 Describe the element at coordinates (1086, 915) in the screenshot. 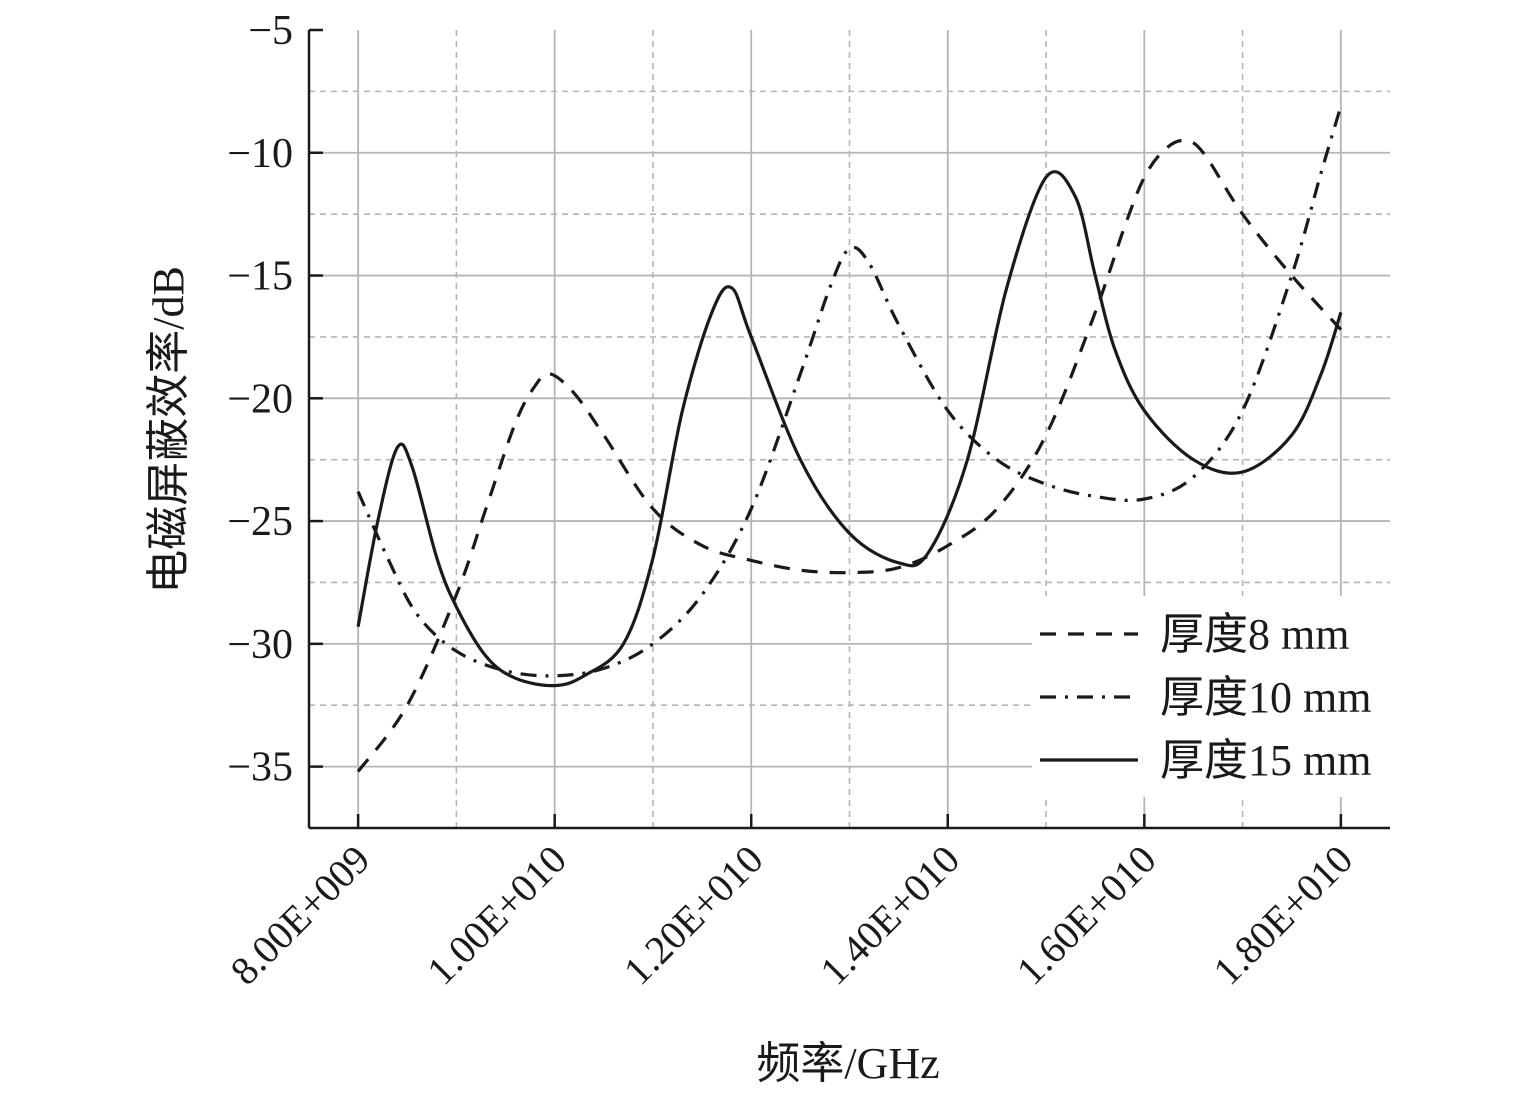

I see `x-tick-label-4: 1.60E+010` at that location.